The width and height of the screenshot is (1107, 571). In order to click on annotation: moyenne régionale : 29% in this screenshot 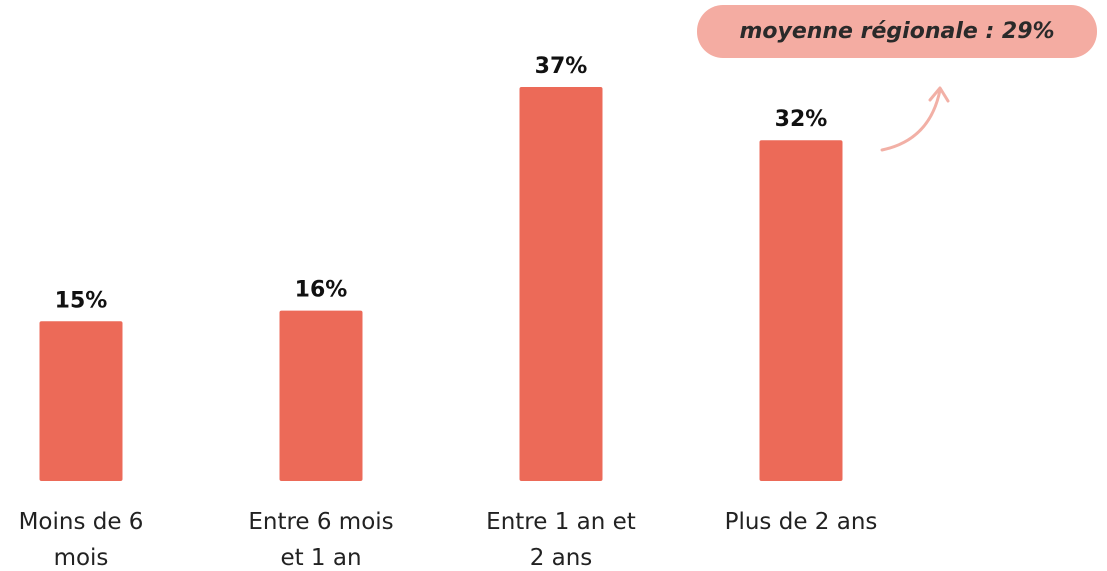, I will do `click(896, 31)`.